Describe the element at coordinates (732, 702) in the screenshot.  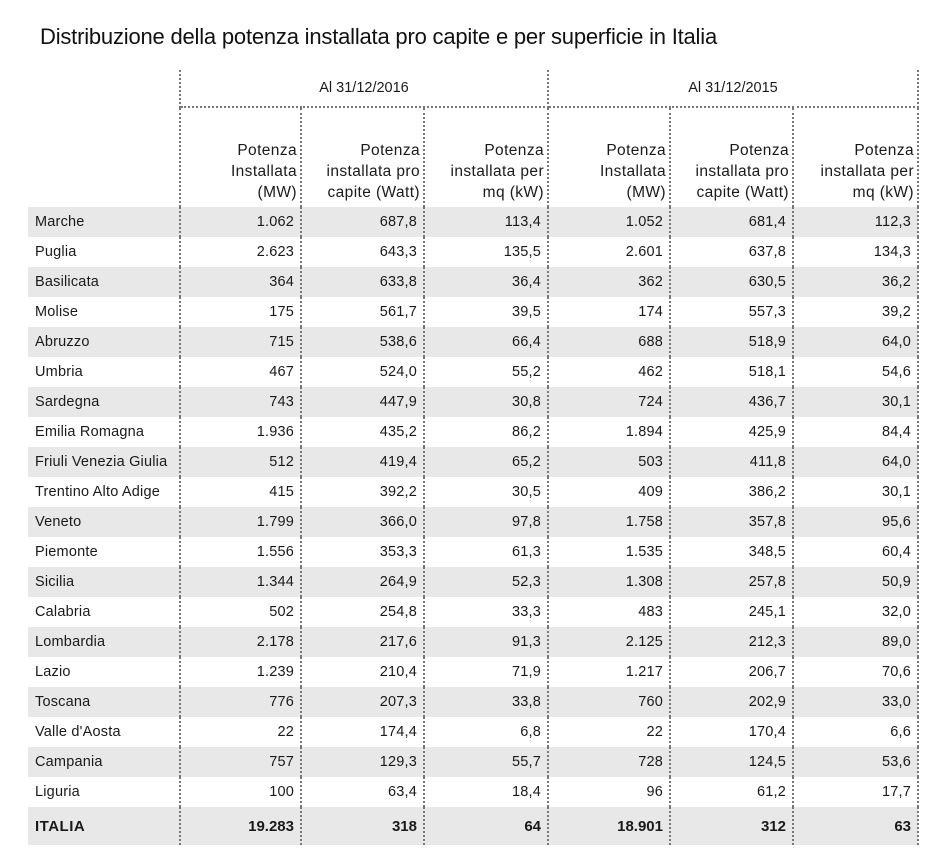
I see `value-cell: 202,9` at that location.